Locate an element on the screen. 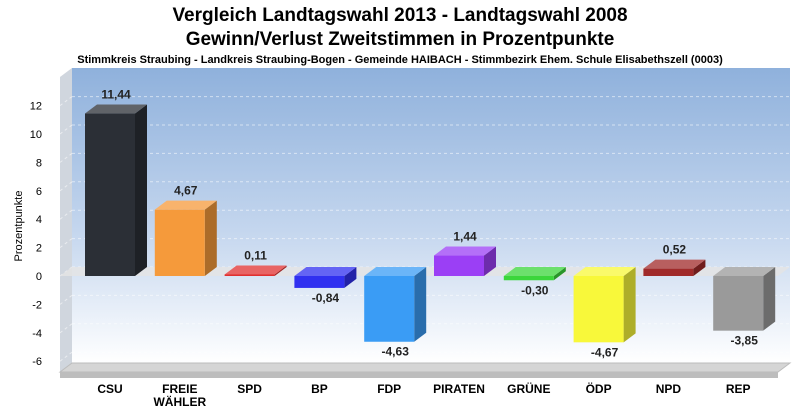 This screenshot has width=800, height=420. y-tick-label: 8 is located at coordinates (39, 163).